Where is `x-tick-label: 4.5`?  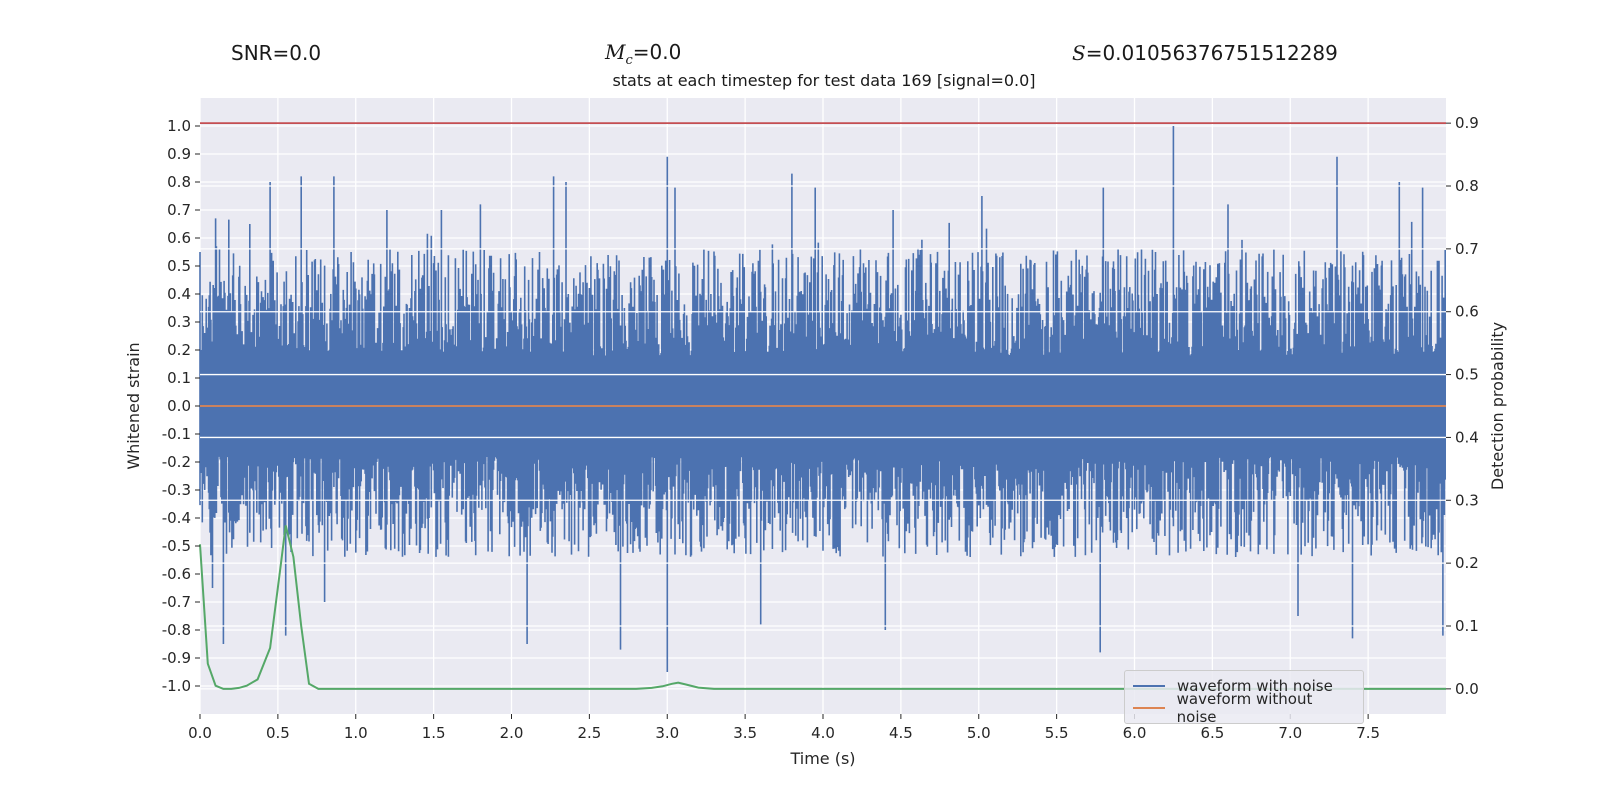 x-tick-label: 4.5 is located at coordinates (901, 733).